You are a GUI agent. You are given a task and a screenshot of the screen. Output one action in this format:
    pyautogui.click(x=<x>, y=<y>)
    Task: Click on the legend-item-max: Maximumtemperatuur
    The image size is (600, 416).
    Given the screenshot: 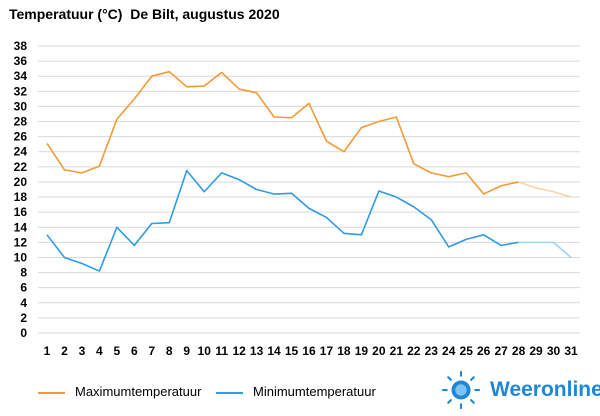 What is the action you would take?
    pyautogui.click(x=119, y=391)
    